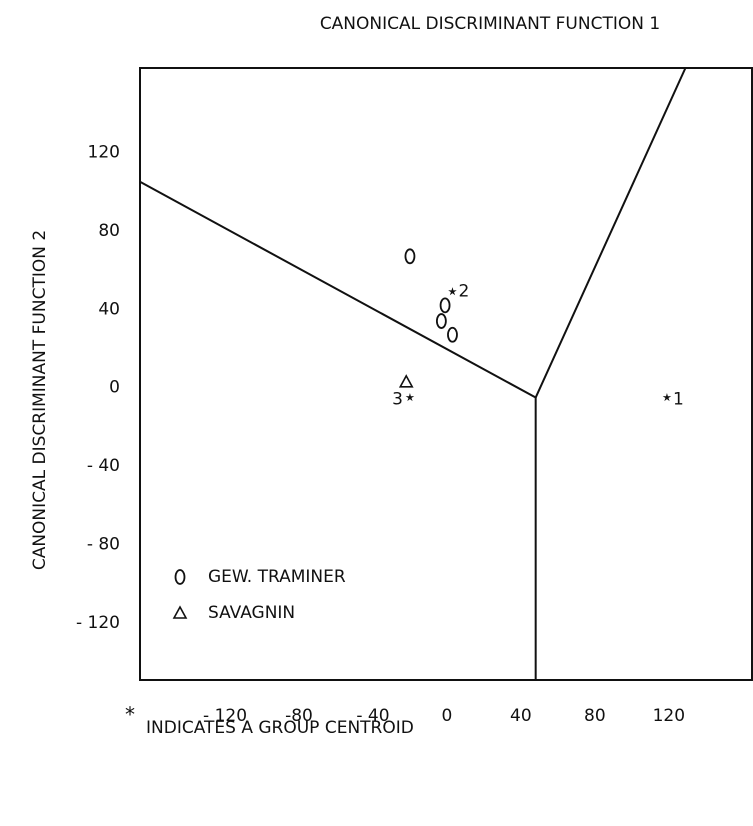 The image size is (753, 826). Describe the element at coordinates (447, 716) in the screenshot. I see `x-tick-label: 0` at that location.